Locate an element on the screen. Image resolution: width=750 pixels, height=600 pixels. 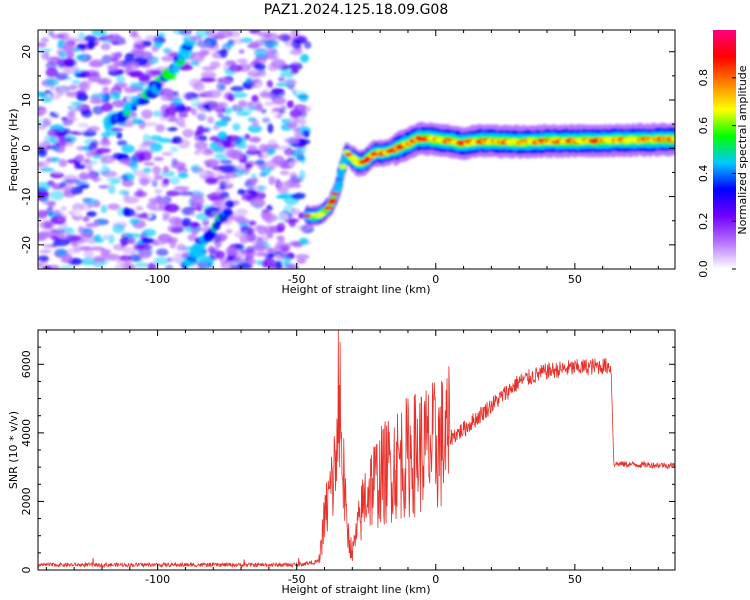
x-tick-label: 50 is located at coordinates (575, 579).